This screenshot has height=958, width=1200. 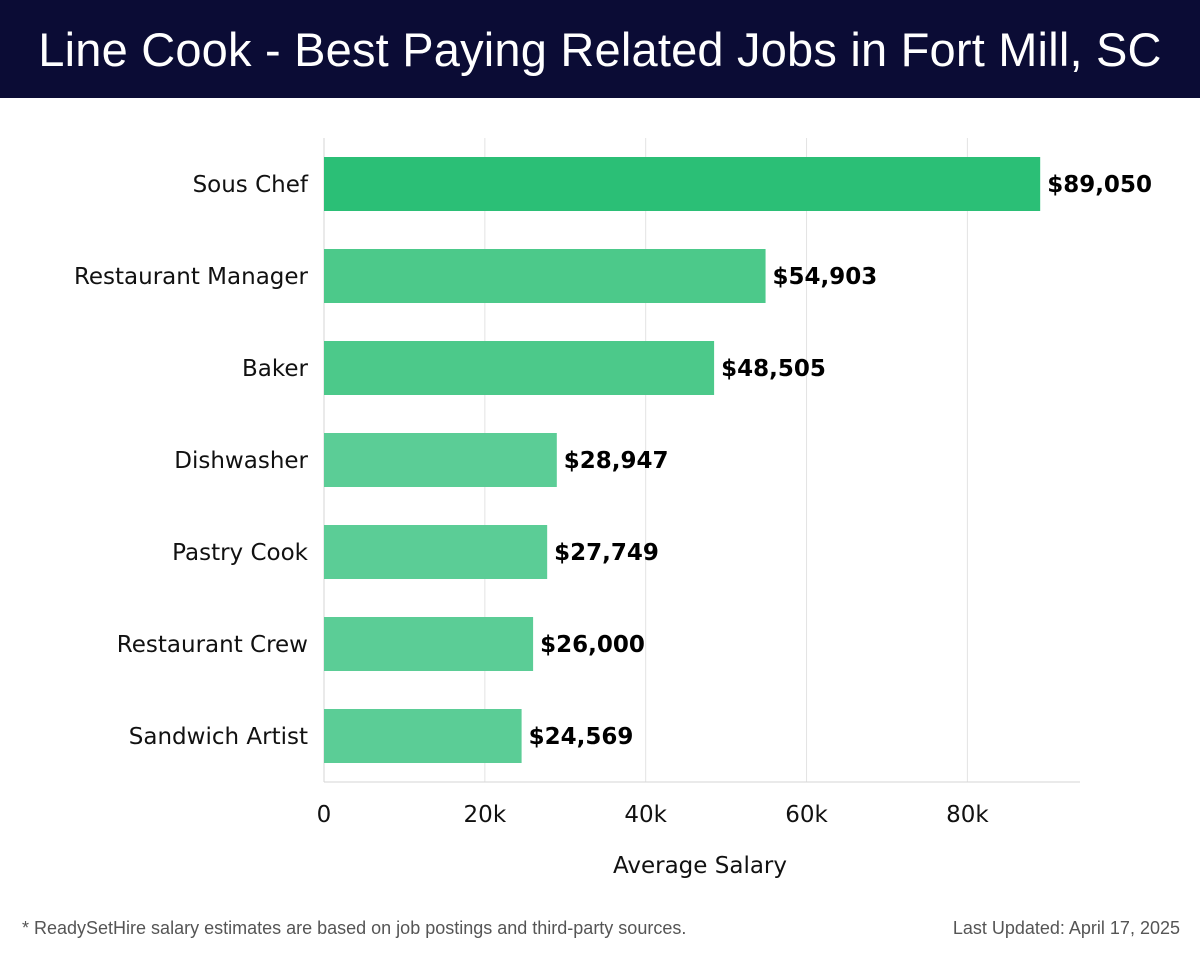 What do you see at coordinates (1066, 928) in the screenshot?
I see `last-updated: Last Updated: April 17, 2025` at bounding box center [1066, 928].